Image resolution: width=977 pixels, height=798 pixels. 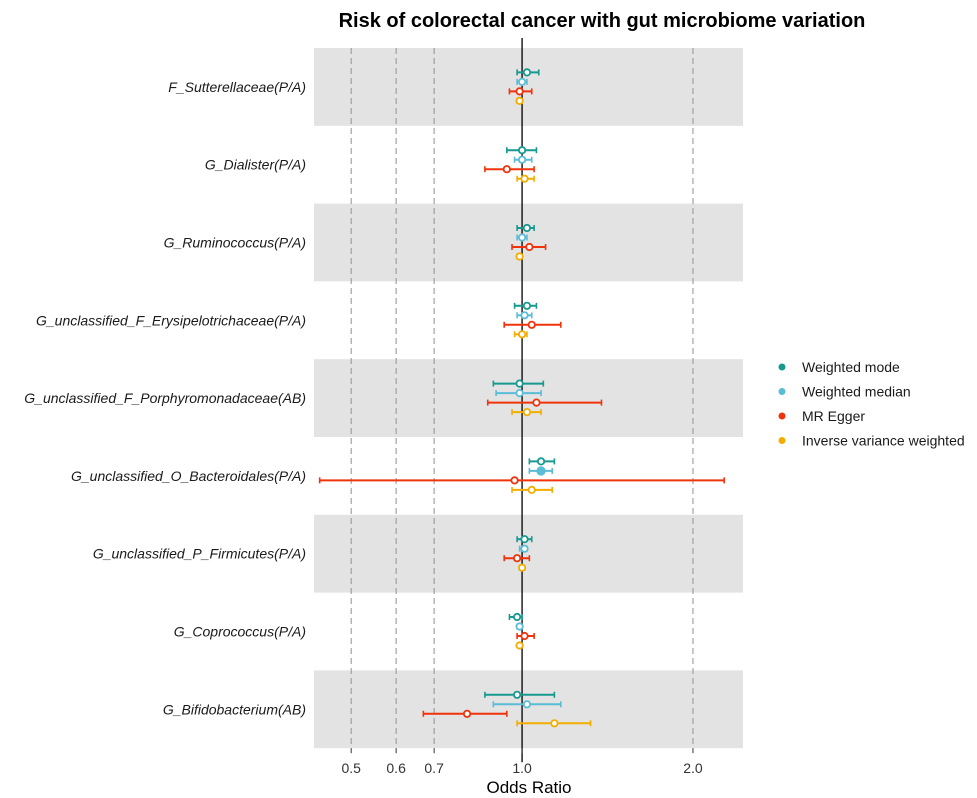 What do you see at coordinates (522, 768) in the screenshot?
I see `x-tick-label: 1.0` at bounding box center [522, 768].